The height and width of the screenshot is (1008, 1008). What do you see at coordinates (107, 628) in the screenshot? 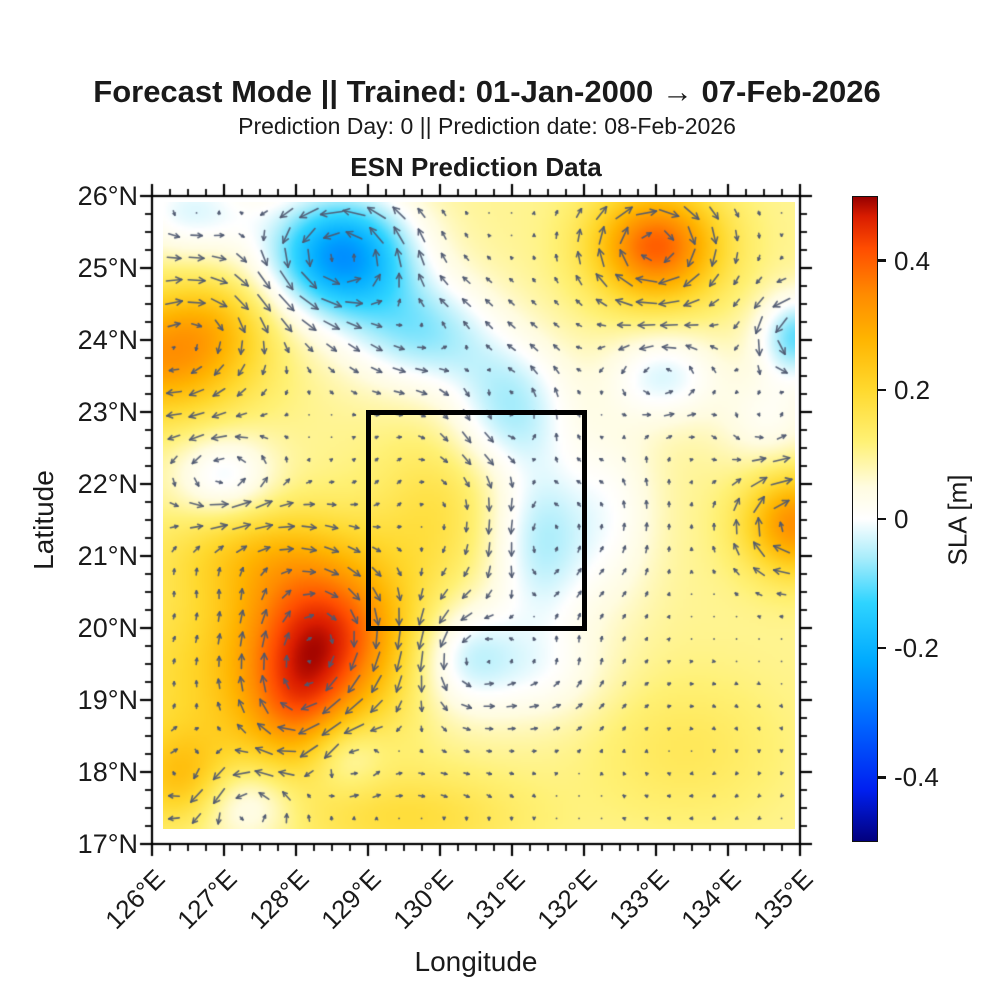
I see `y-tick-label: 20°N` at bounding box center [107, 628].